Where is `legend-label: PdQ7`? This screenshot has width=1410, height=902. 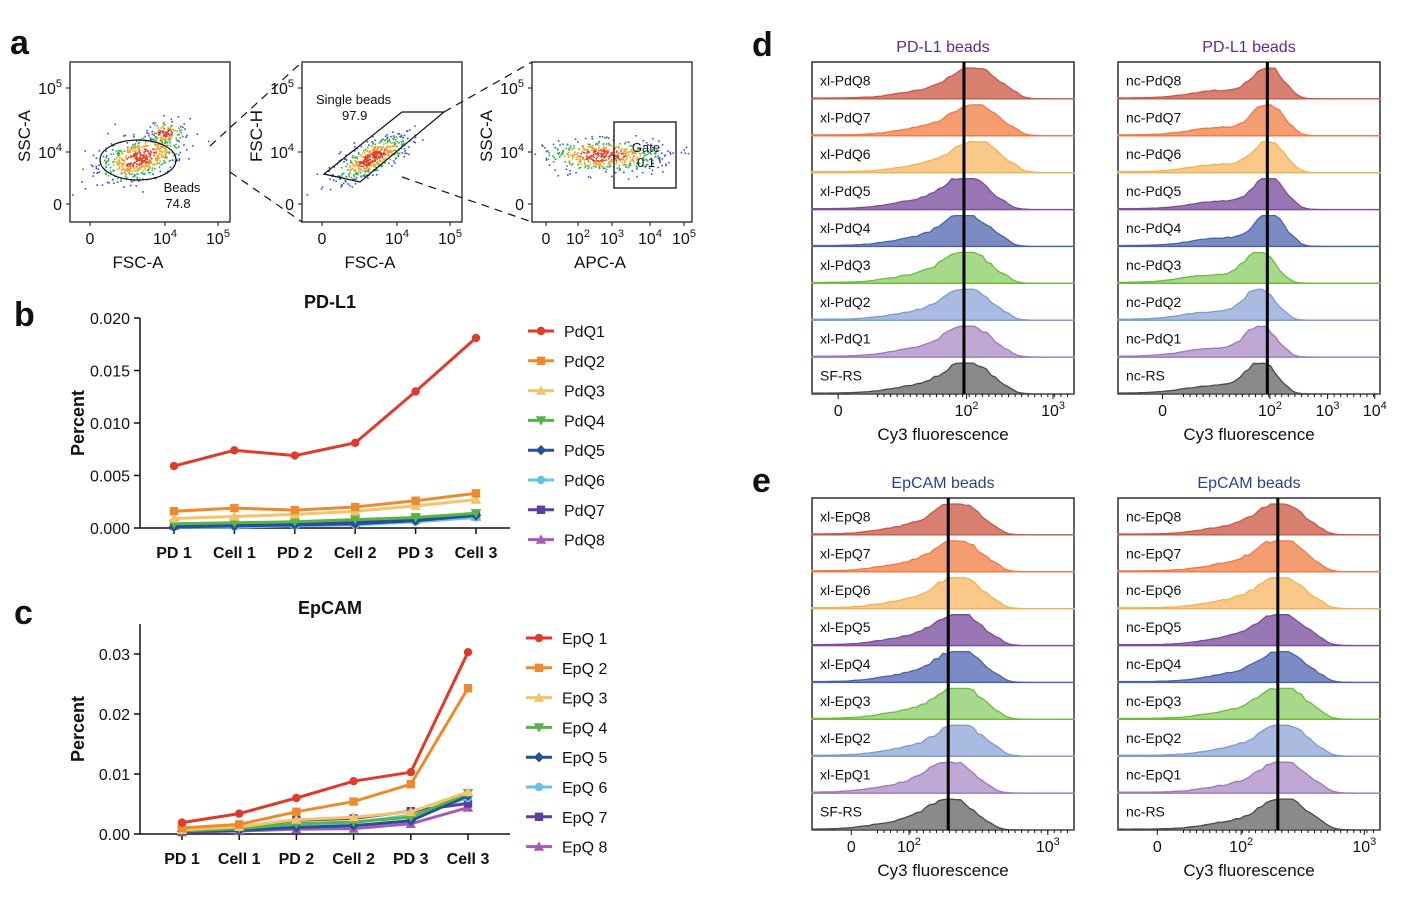
legend-label: PdQ7 is located at coordinates (584, 511).